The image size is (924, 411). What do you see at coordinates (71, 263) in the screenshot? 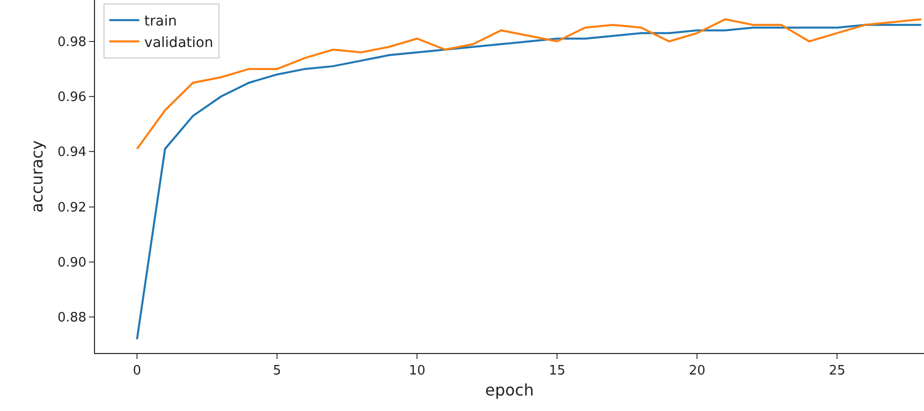
I see `y-tick-label: 0.90` at bounding box center [71, 263].